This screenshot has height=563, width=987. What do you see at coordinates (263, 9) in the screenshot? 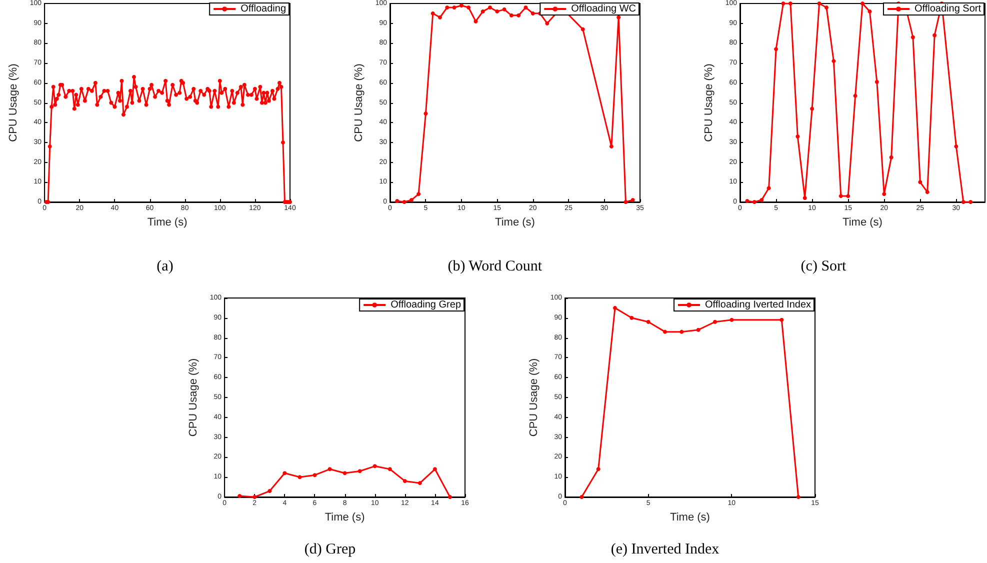
I see `legend-label: Offloading` at bounding box center [263, 9].